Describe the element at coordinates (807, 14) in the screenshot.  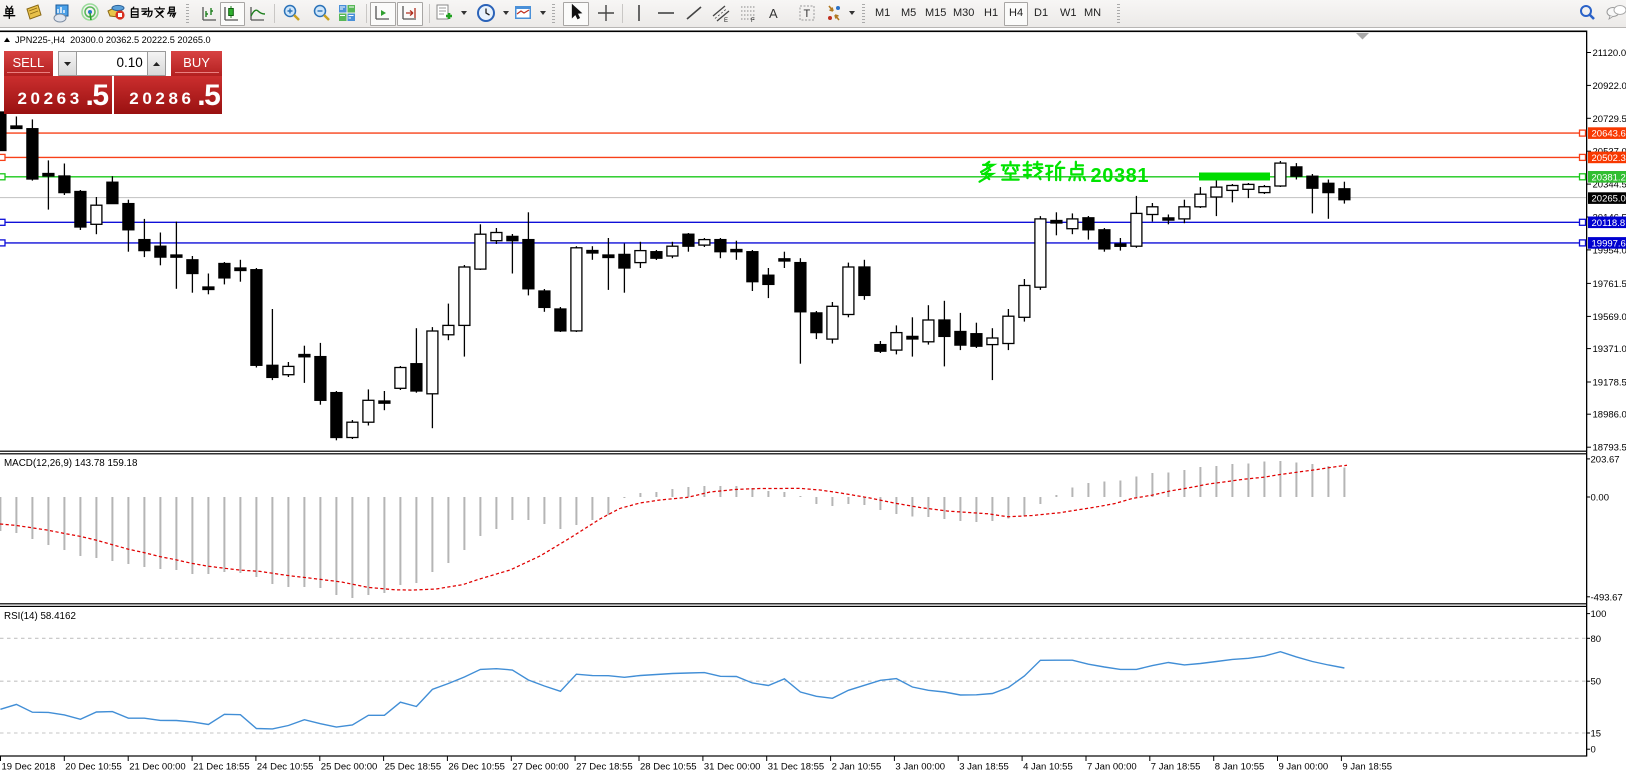
I see `svg-text: T` at that location.